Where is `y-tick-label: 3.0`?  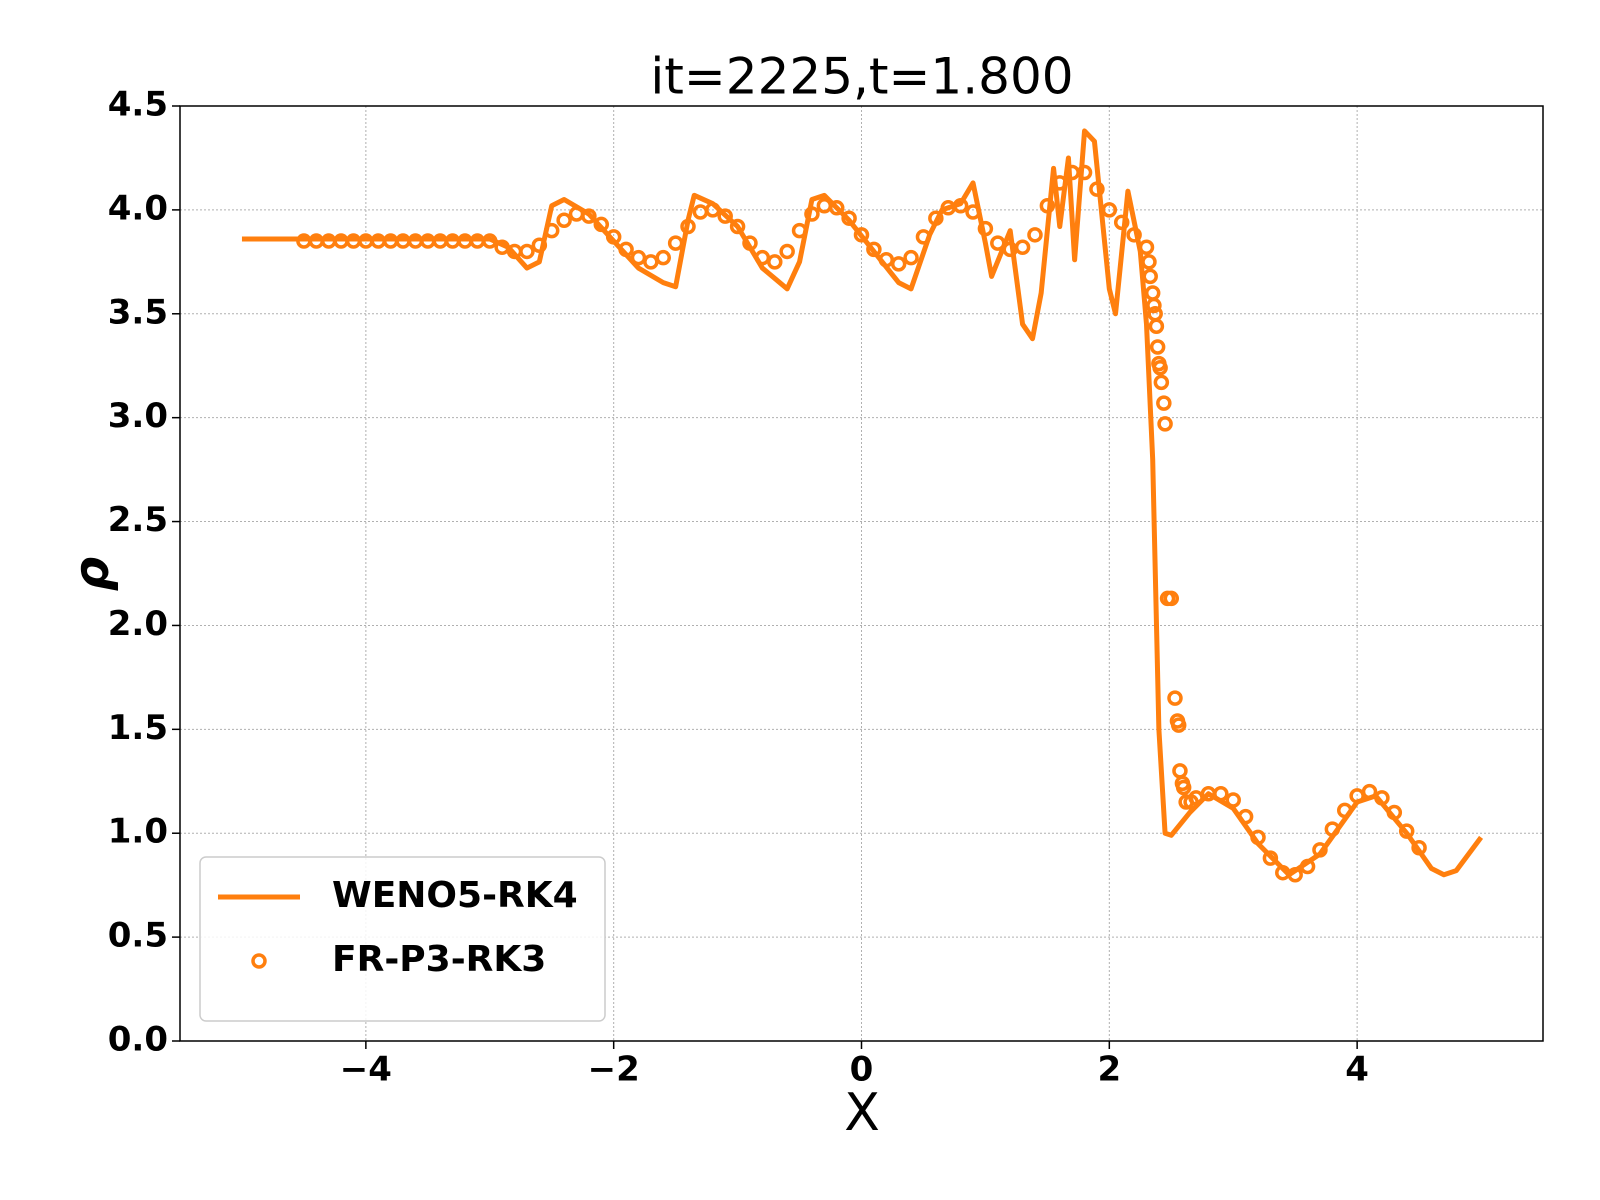 y-tick-label: 3.0 is located at coordinates (138, 416).